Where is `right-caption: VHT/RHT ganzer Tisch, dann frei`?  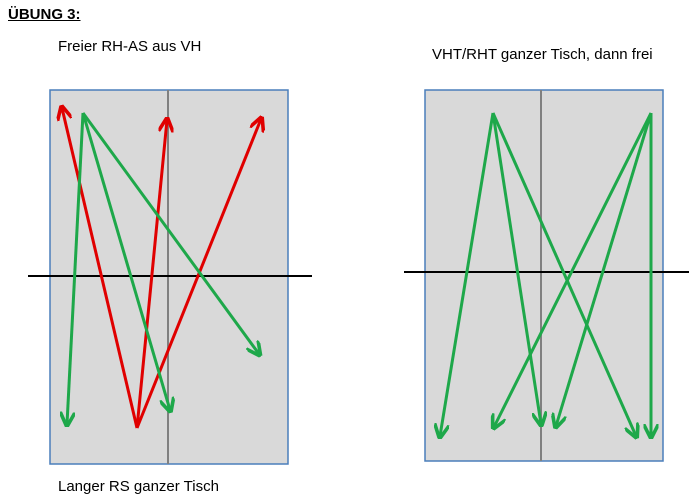
right-caption: VHT/RHT ganzer Tisch, dann frei is located at coordinates (542, 54).